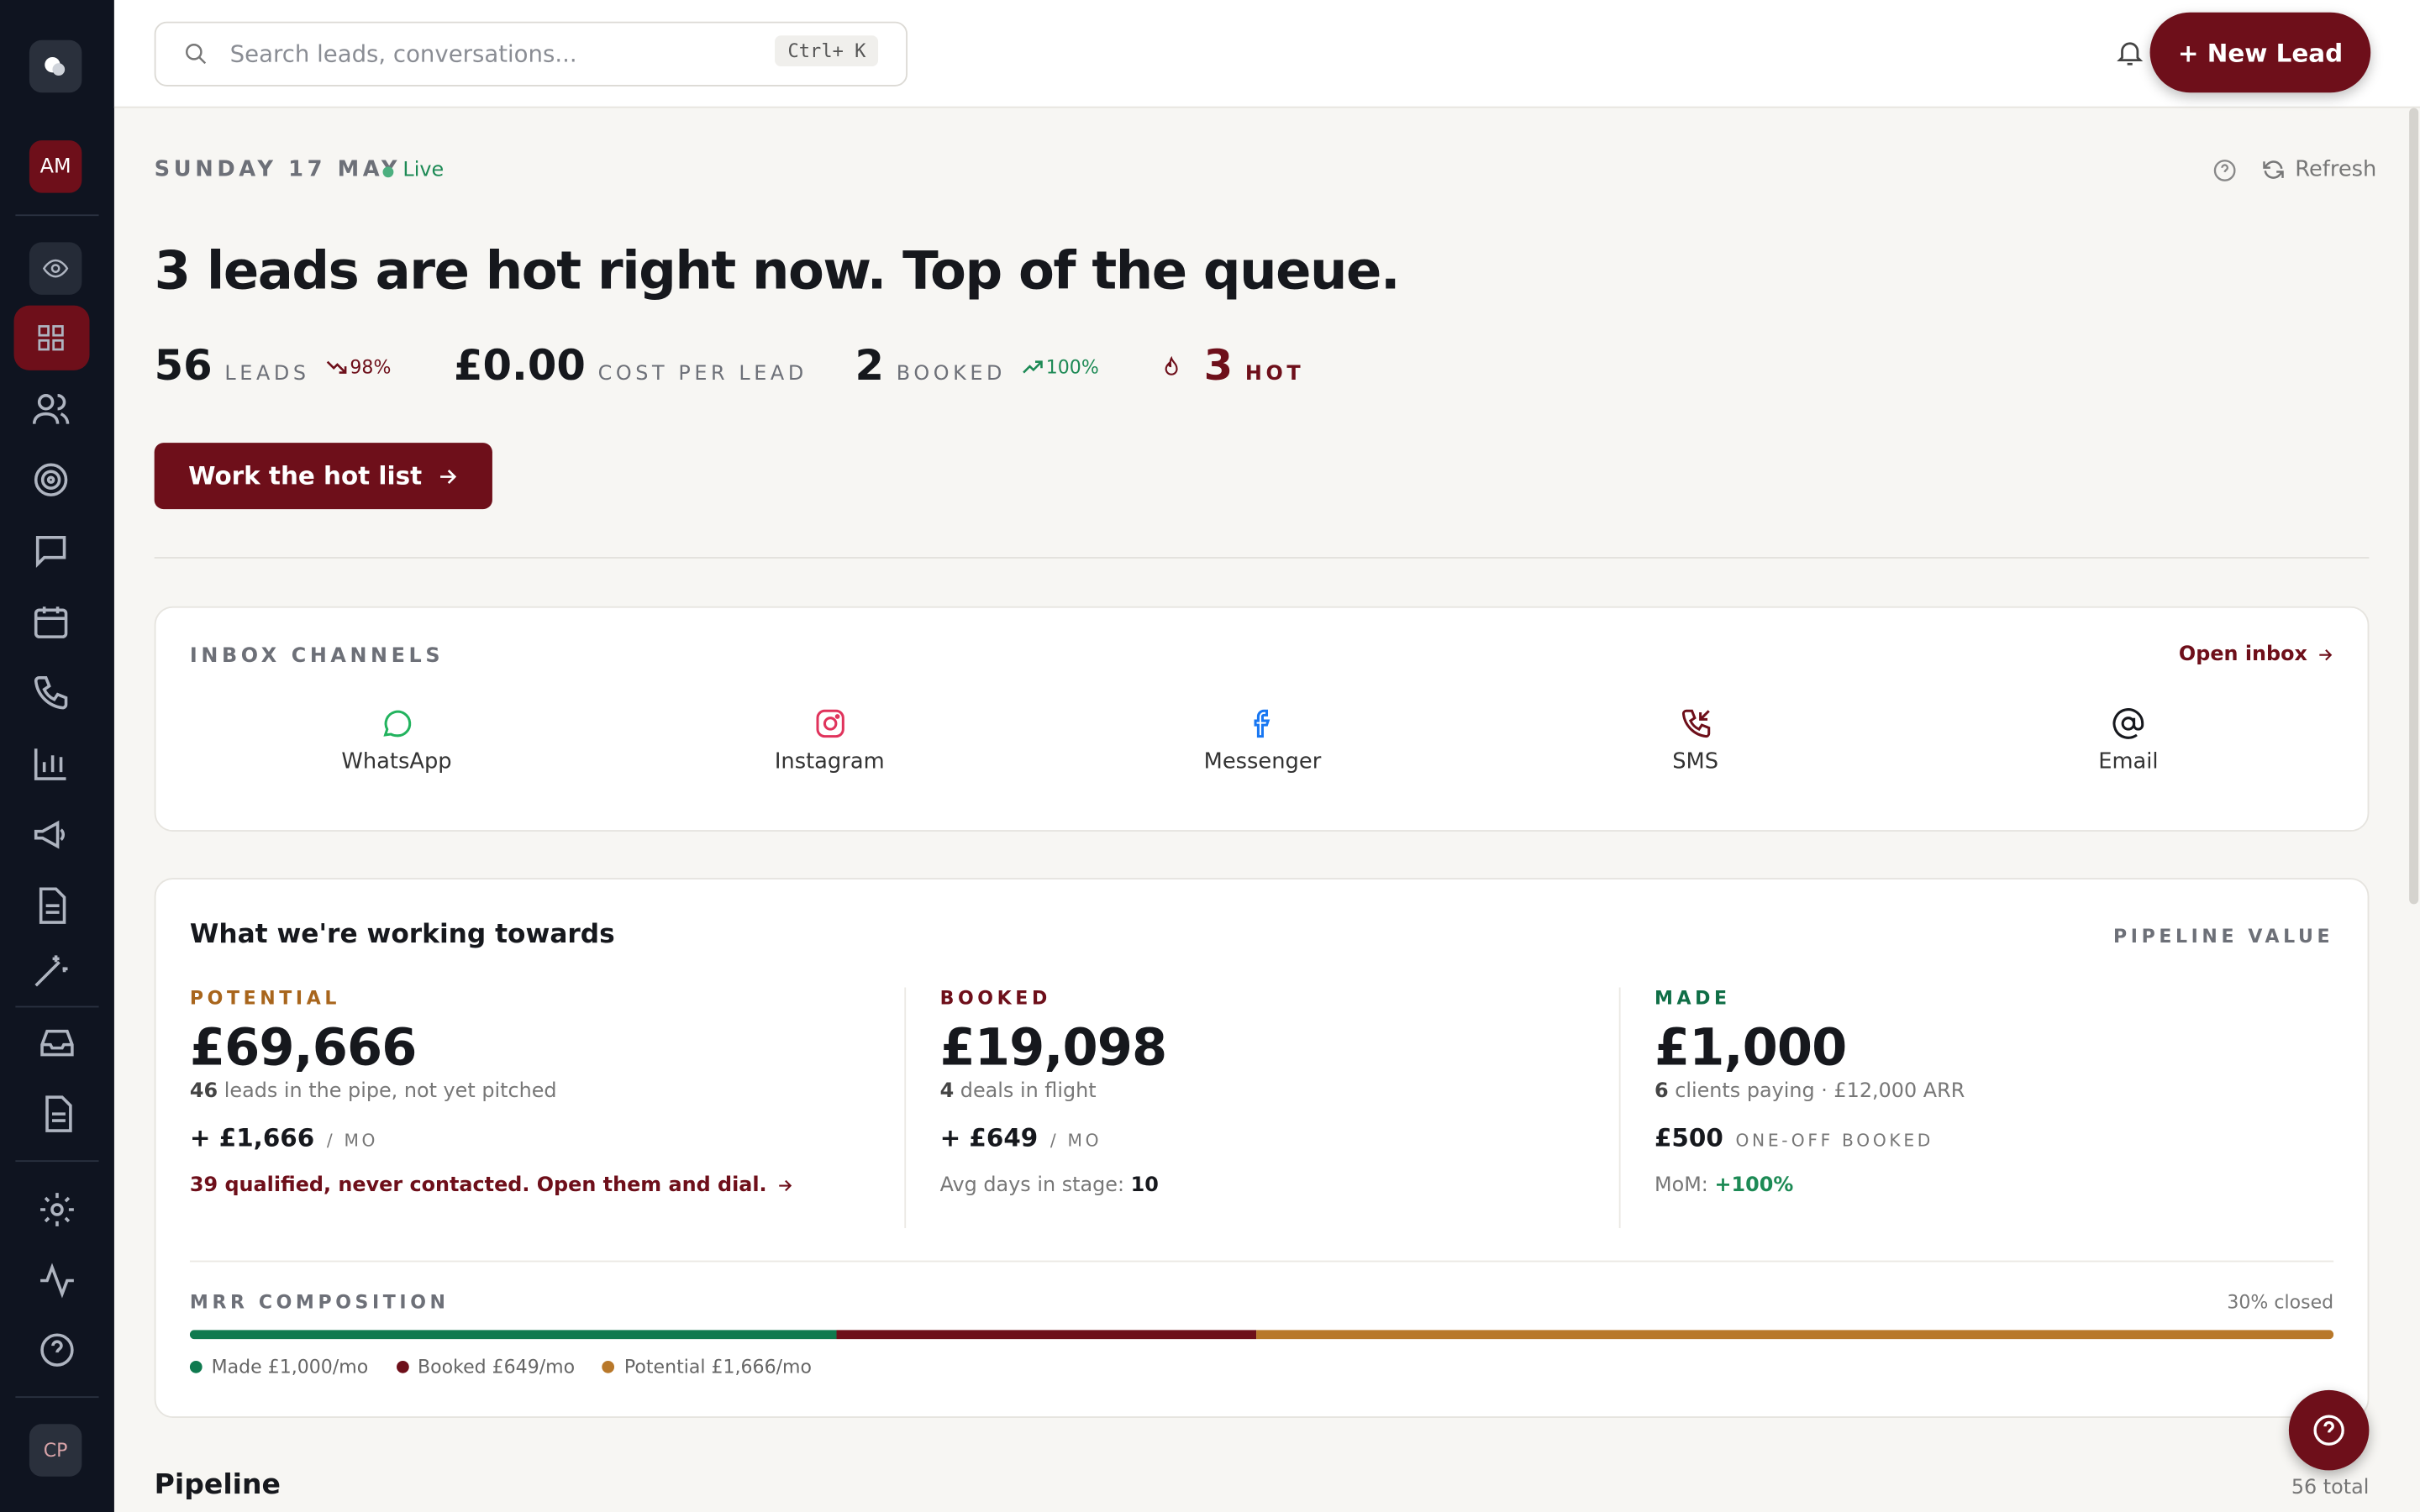  What do you see at coordinates (1661, 1091) in the screenshot?
I see `goal-count: 6` at bounding box center [1661, 1091].